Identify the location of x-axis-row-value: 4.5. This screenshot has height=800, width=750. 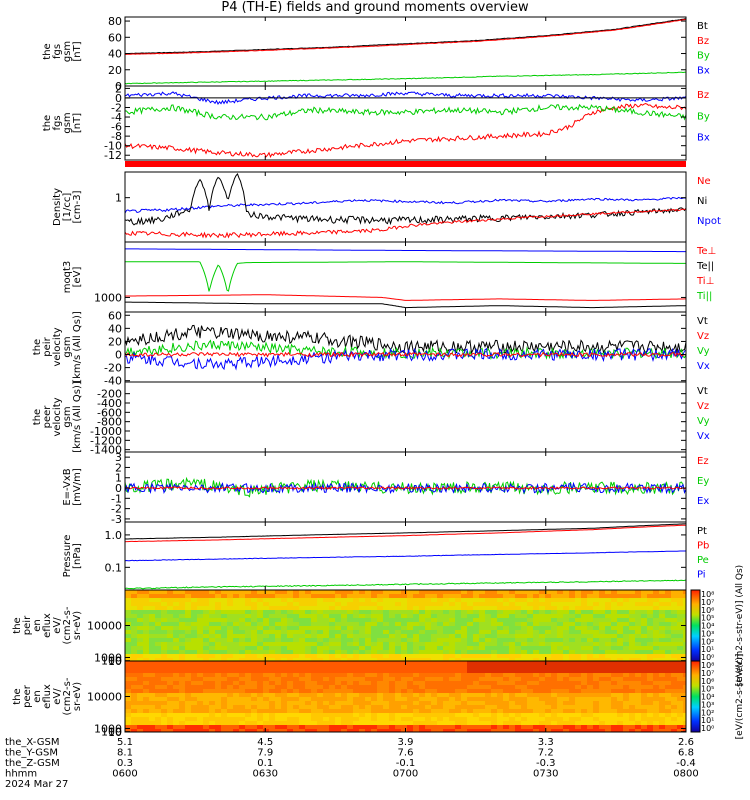
(265, 742).